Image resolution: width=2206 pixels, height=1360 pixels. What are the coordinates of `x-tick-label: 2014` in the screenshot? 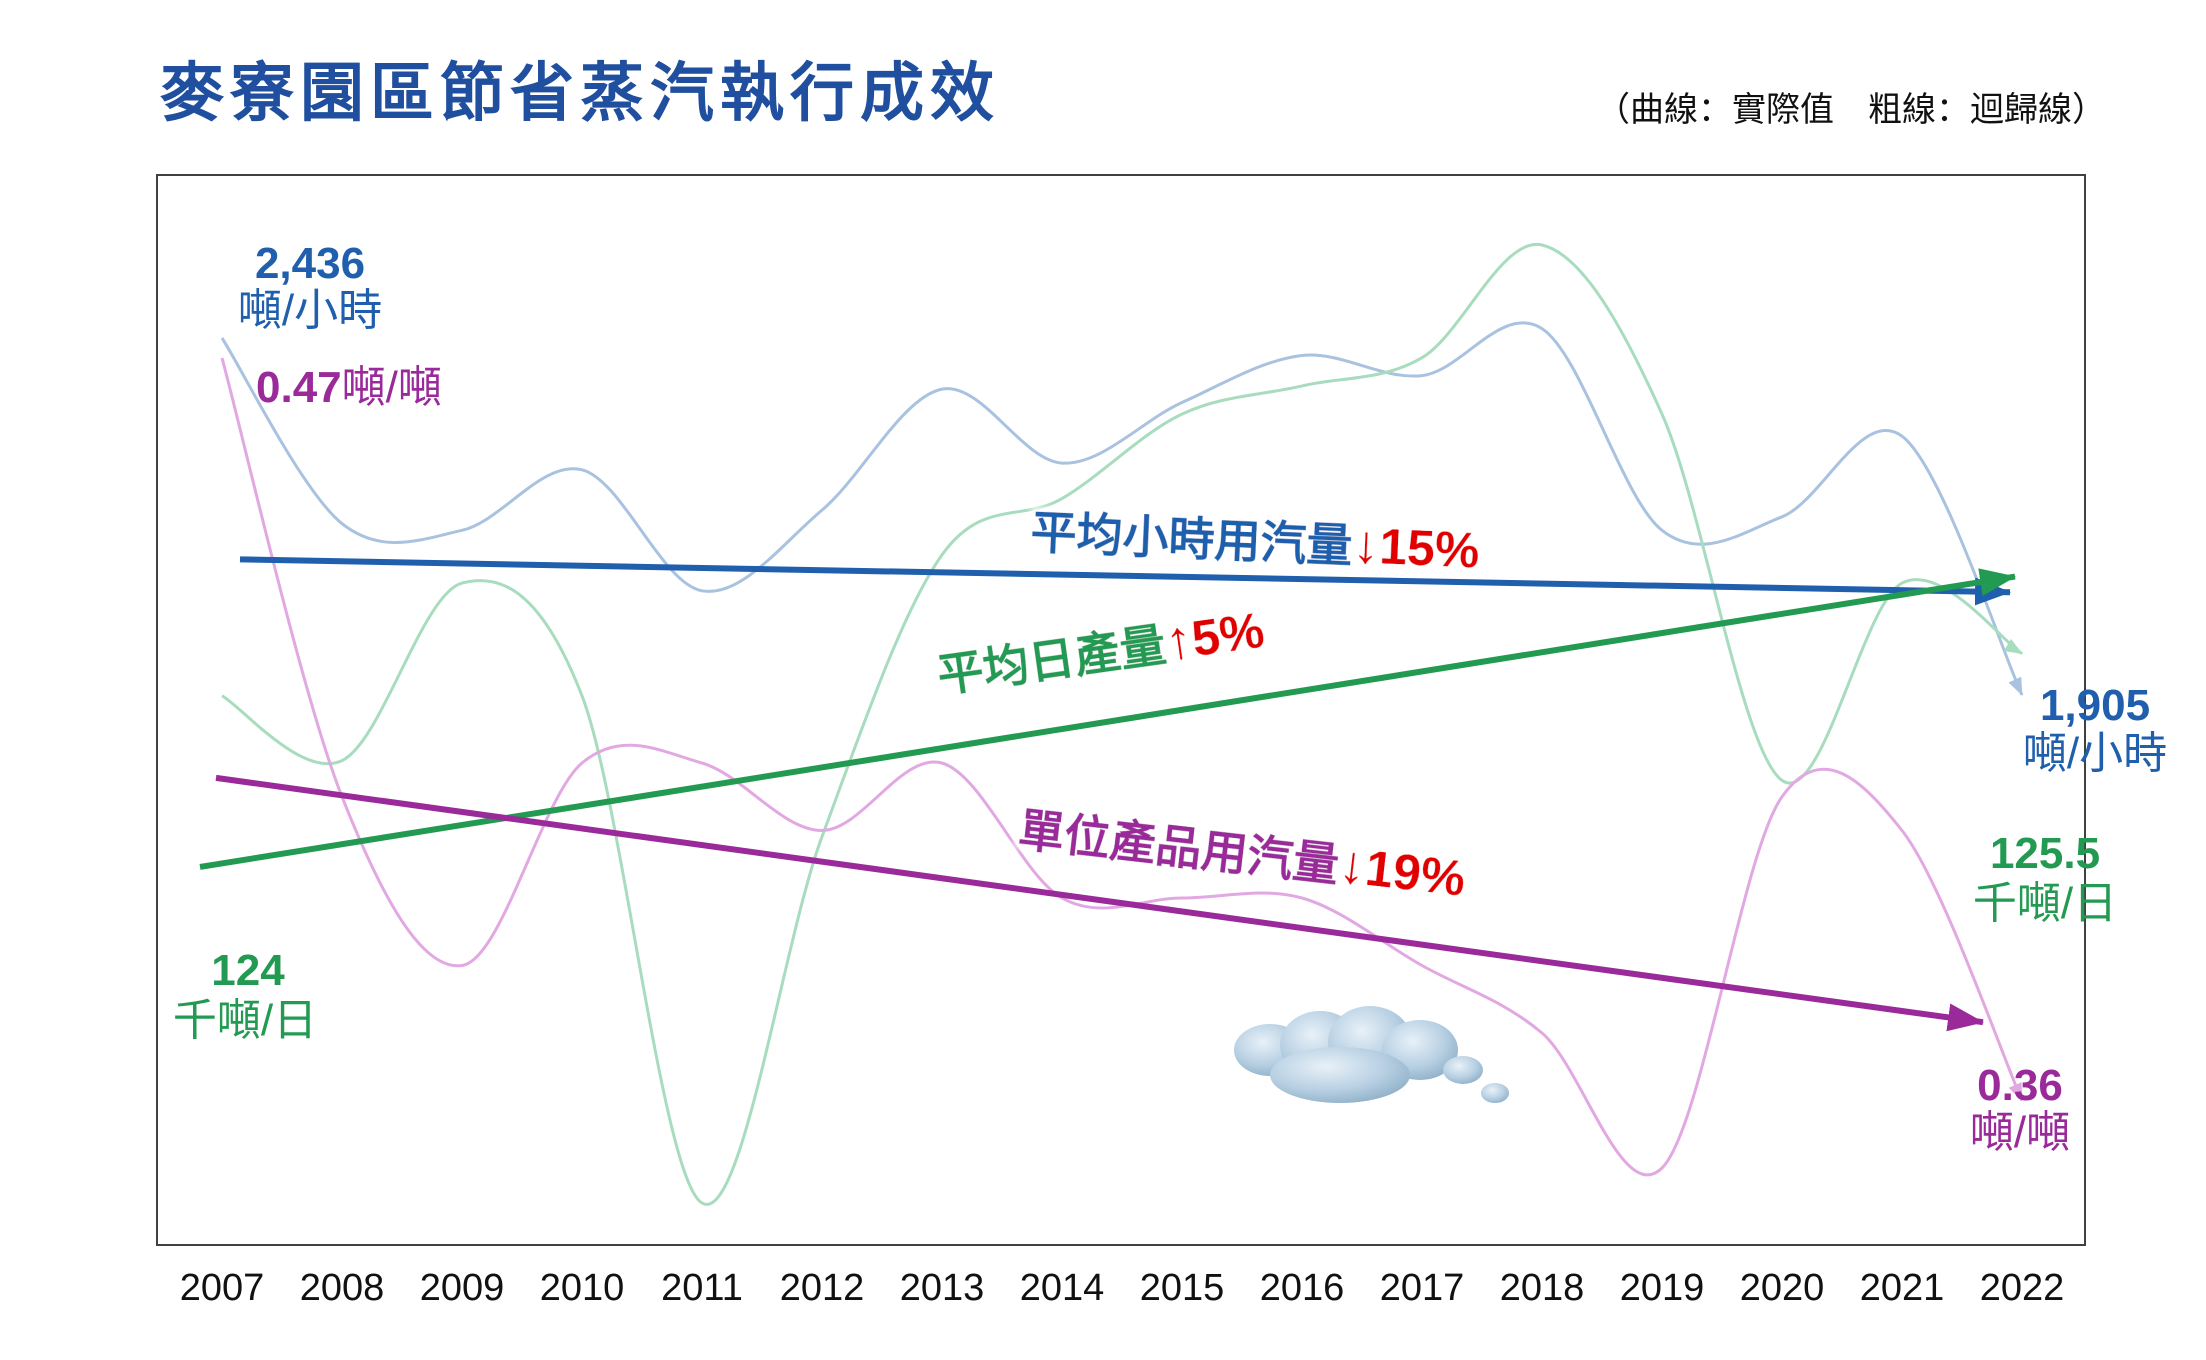 It's located at (1062, 1288).